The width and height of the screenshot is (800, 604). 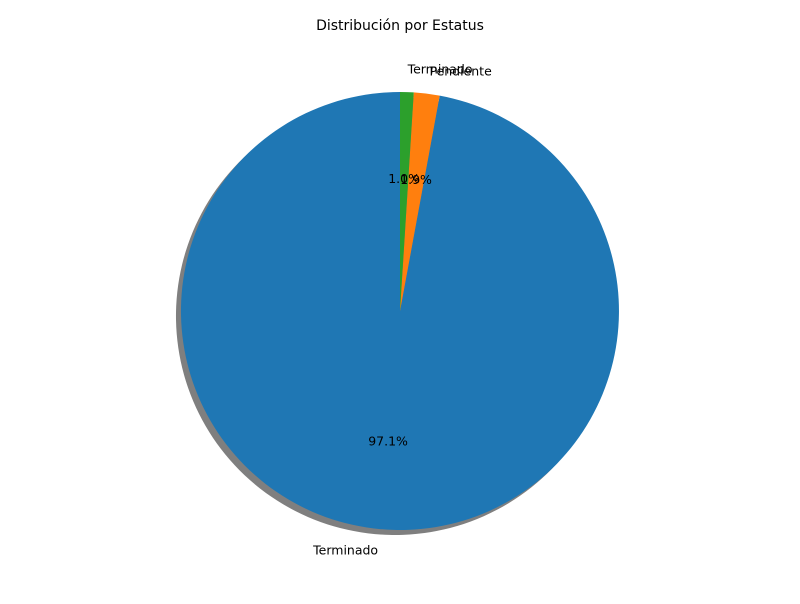 I want to click on slice-percent-label: 1.9%, so click(x=416, y=179).